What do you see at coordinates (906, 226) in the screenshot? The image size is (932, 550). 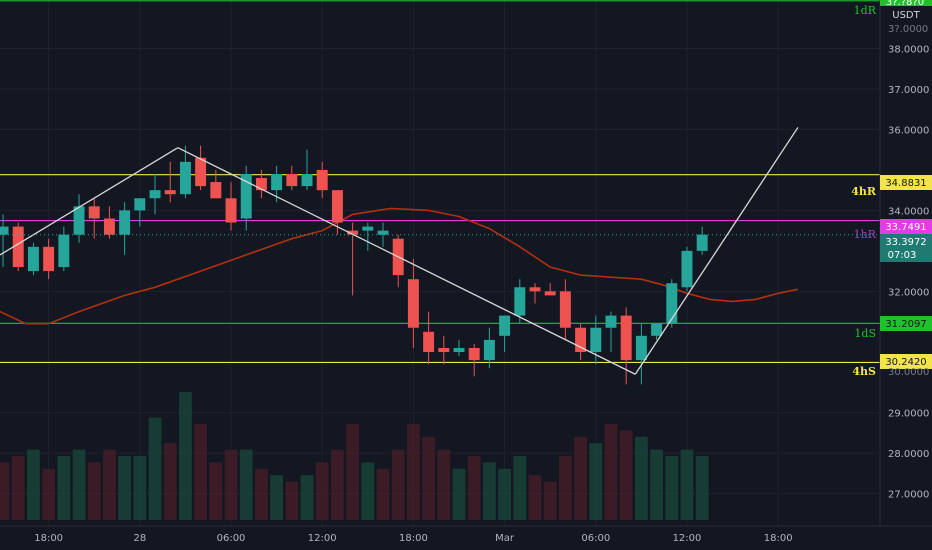 I see `oneh-r-price-badge` at bounding box center [906, 226].